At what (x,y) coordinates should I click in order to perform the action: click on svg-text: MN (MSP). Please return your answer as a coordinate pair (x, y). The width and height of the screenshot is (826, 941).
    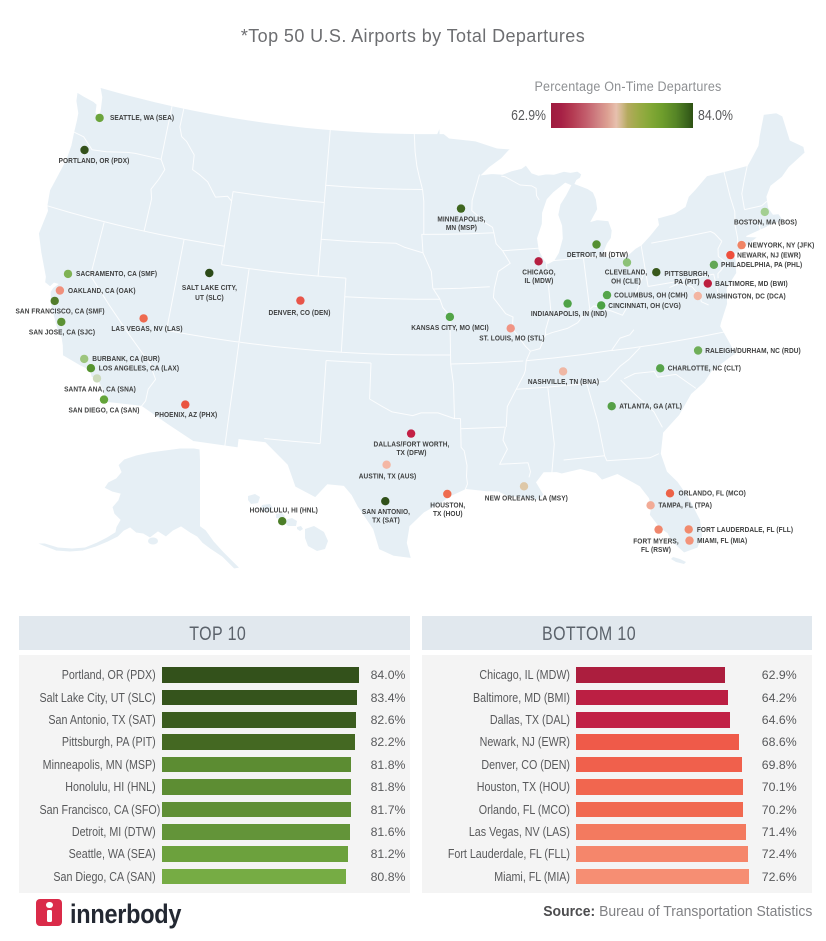
    Looking at the image, I should click on (461, 227).